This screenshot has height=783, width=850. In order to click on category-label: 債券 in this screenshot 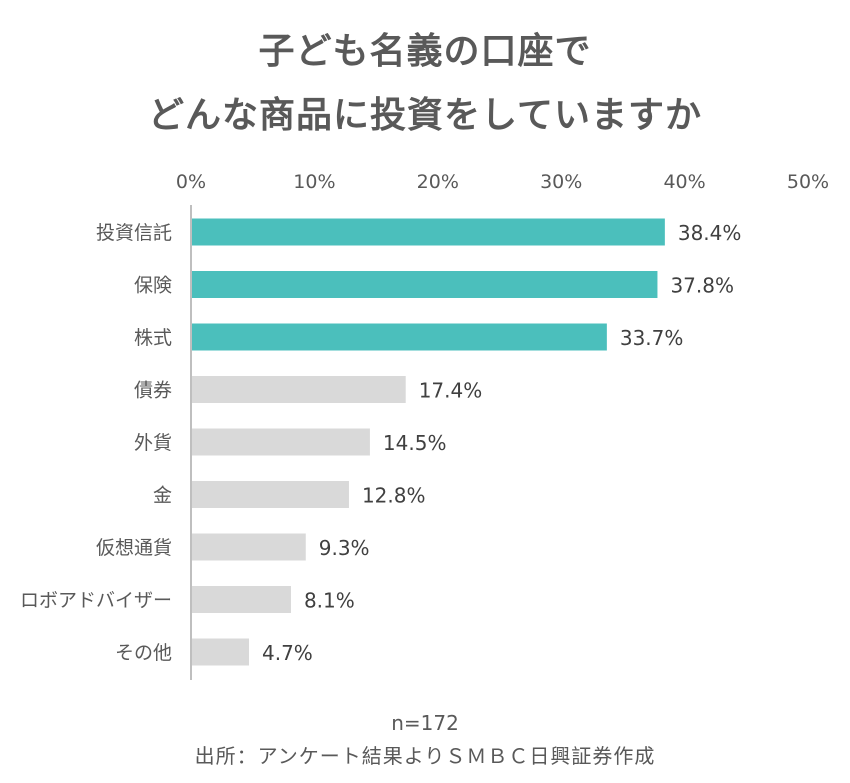, I will do `click(153, 391)`.